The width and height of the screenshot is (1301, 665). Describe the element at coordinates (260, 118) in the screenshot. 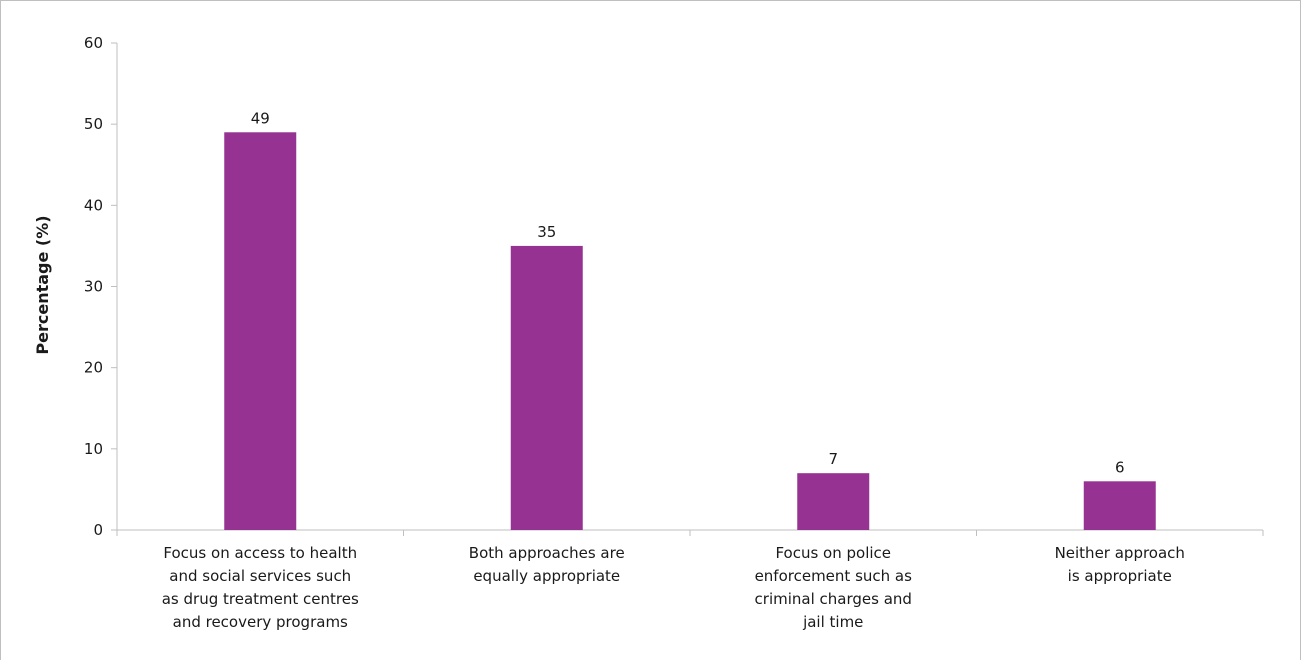

I see `data-label: 49` at that location.